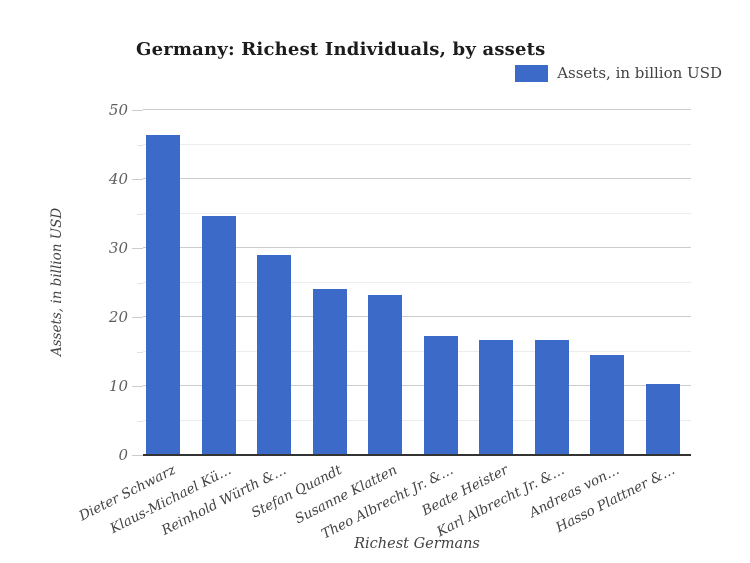 This screenshot has width=750, height=563. I want to click on y-tick-label: 30, so click(118, 248).